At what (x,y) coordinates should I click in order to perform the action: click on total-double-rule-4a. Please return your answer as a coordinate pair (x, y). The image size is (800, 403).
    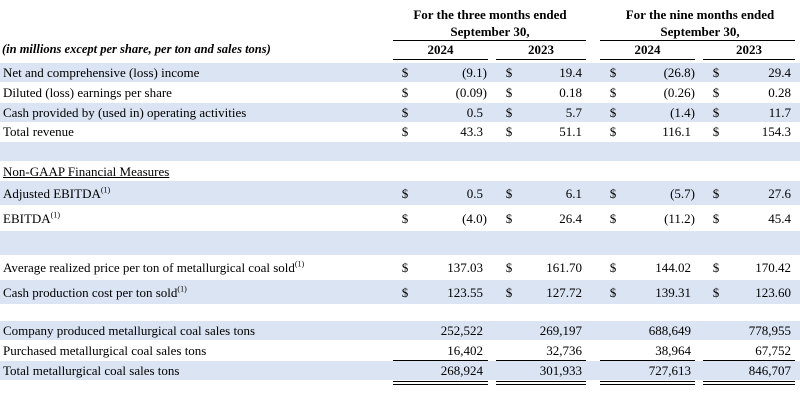
    Looking at the image, I should click on (749, 381).